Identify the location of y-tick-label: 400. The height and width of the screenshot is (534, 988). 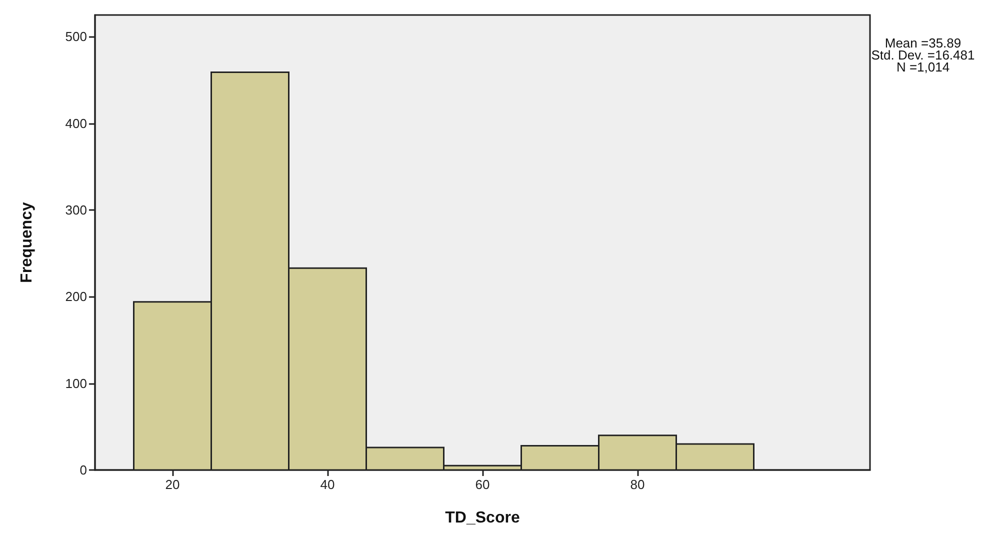
(76, 123).